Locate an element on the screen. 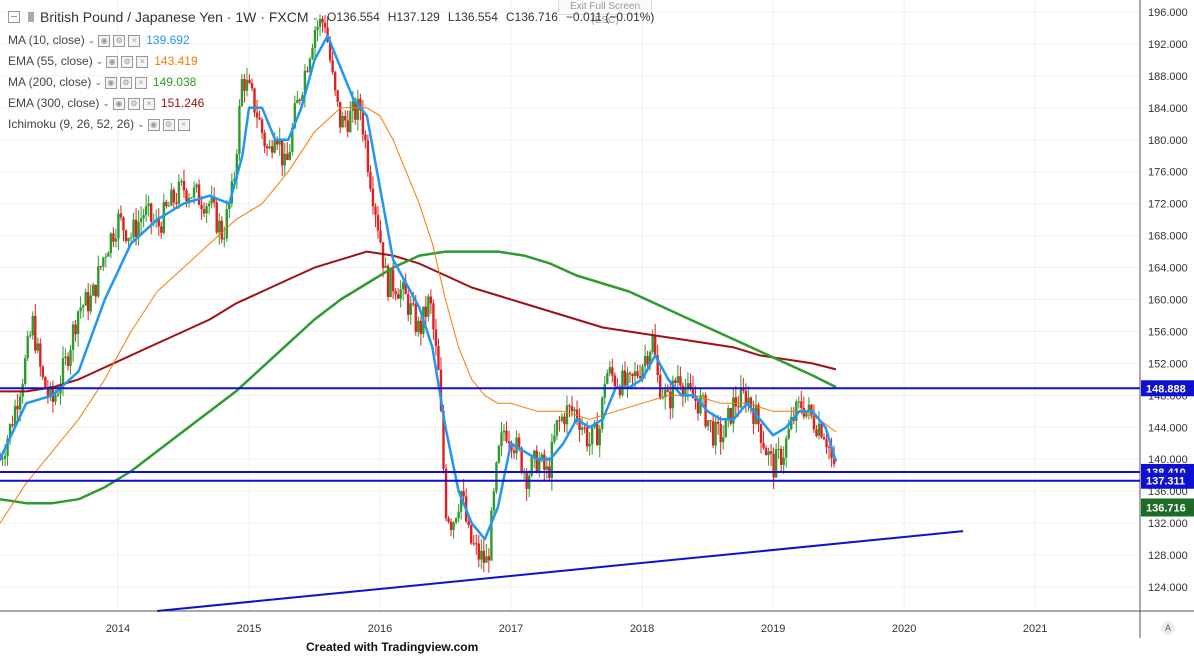 This screenshot has width=1194, height=667. indicator-row: MA (10, close) ⌄ ◉ ⚙ × 139.692 is located at coordinates (331, 40).